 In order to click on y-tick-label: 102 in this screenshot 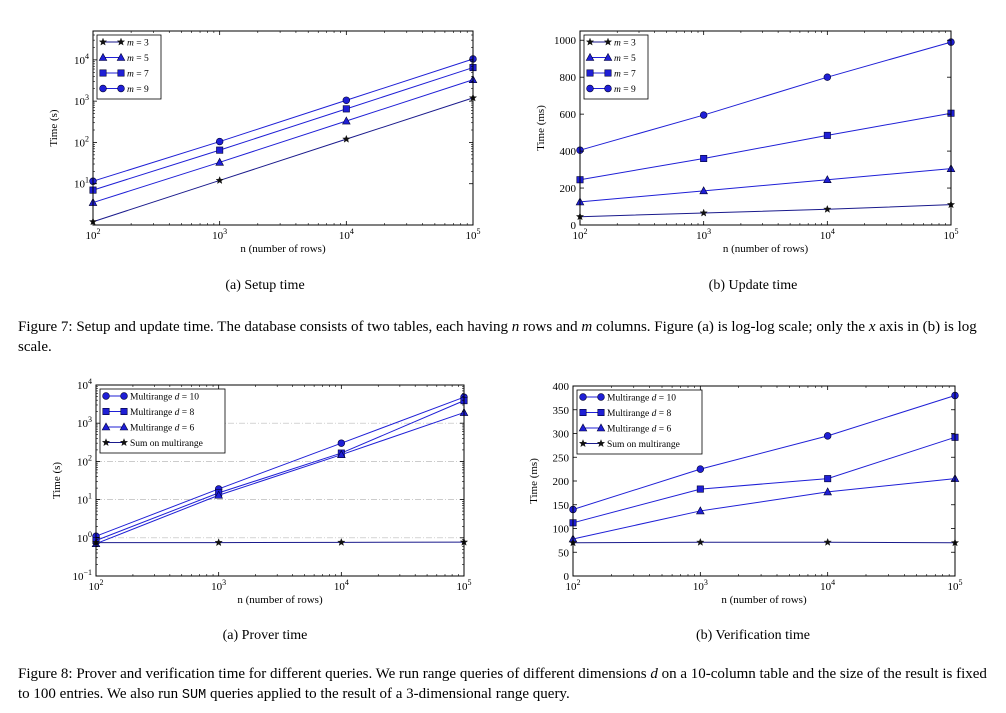, I will do `click(81, 141)`.